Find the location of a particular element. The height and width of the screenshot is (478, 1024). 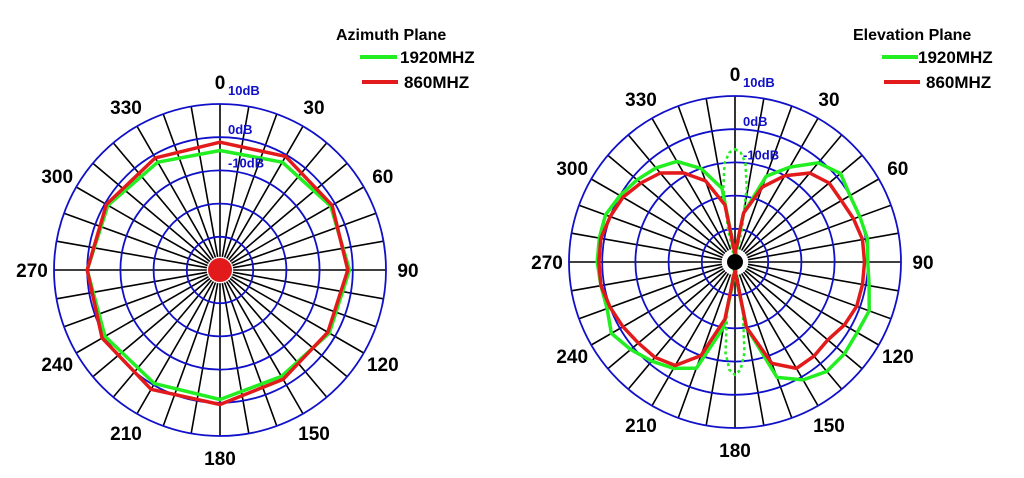

angle-label-330: 330 is located at coordinates (641, 100).